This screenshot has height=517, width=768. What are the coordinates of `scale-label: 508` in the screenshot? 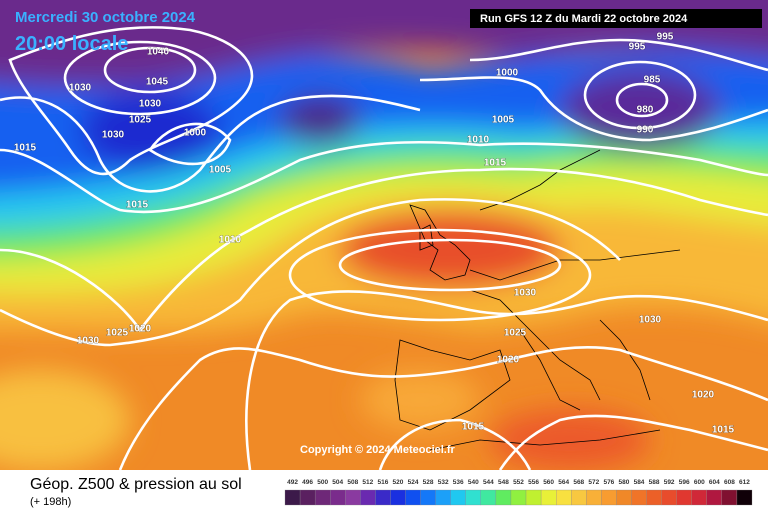 It's located at (352, 482).